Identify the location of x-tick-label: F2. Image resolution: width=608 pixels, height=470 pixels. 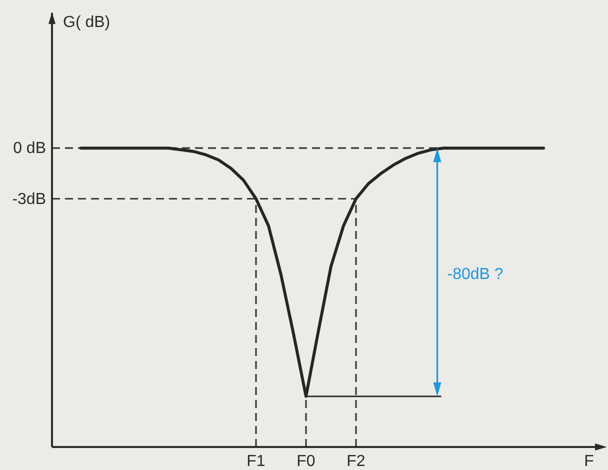
(356, 461).